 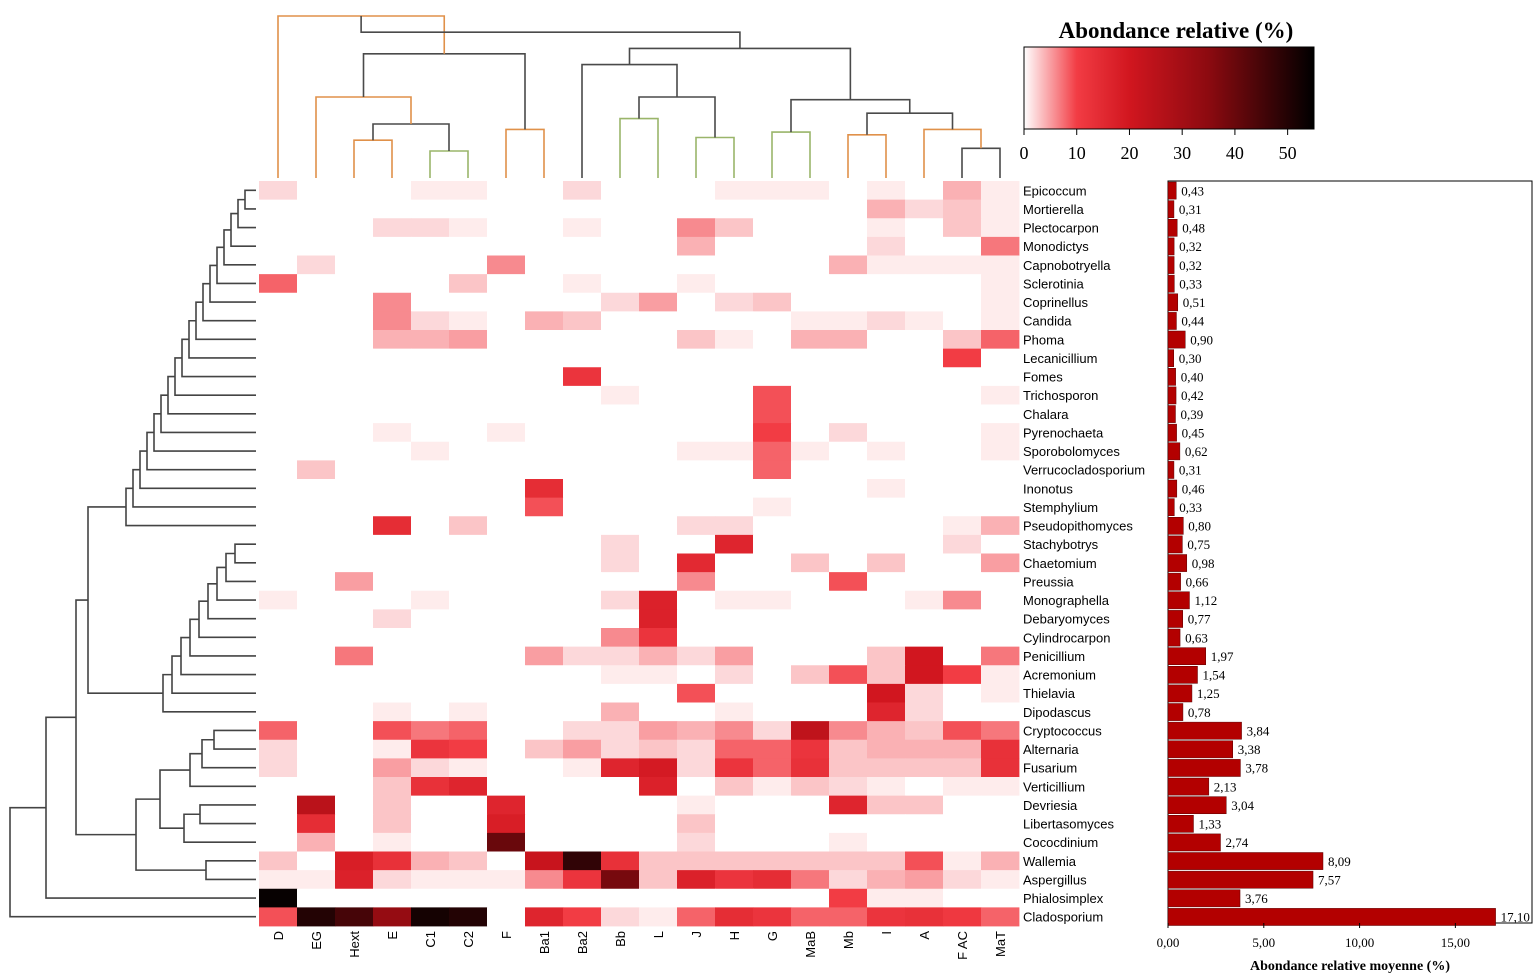 What do you see at coordinates (392, 935) in the screenshot?
I see `column-label: E` at bounding box center [392, 935].